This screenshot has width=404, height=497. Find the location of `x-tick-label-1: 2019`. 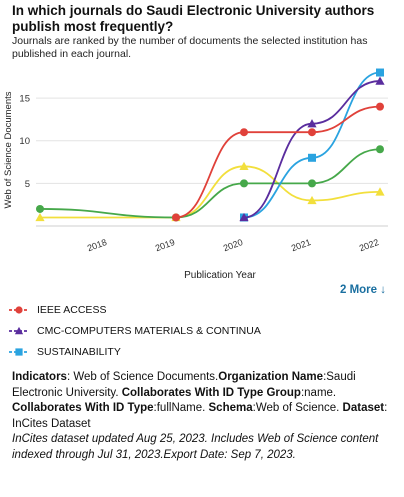

x-tick-label-1: 2019 is located at coordinates (165, 245).